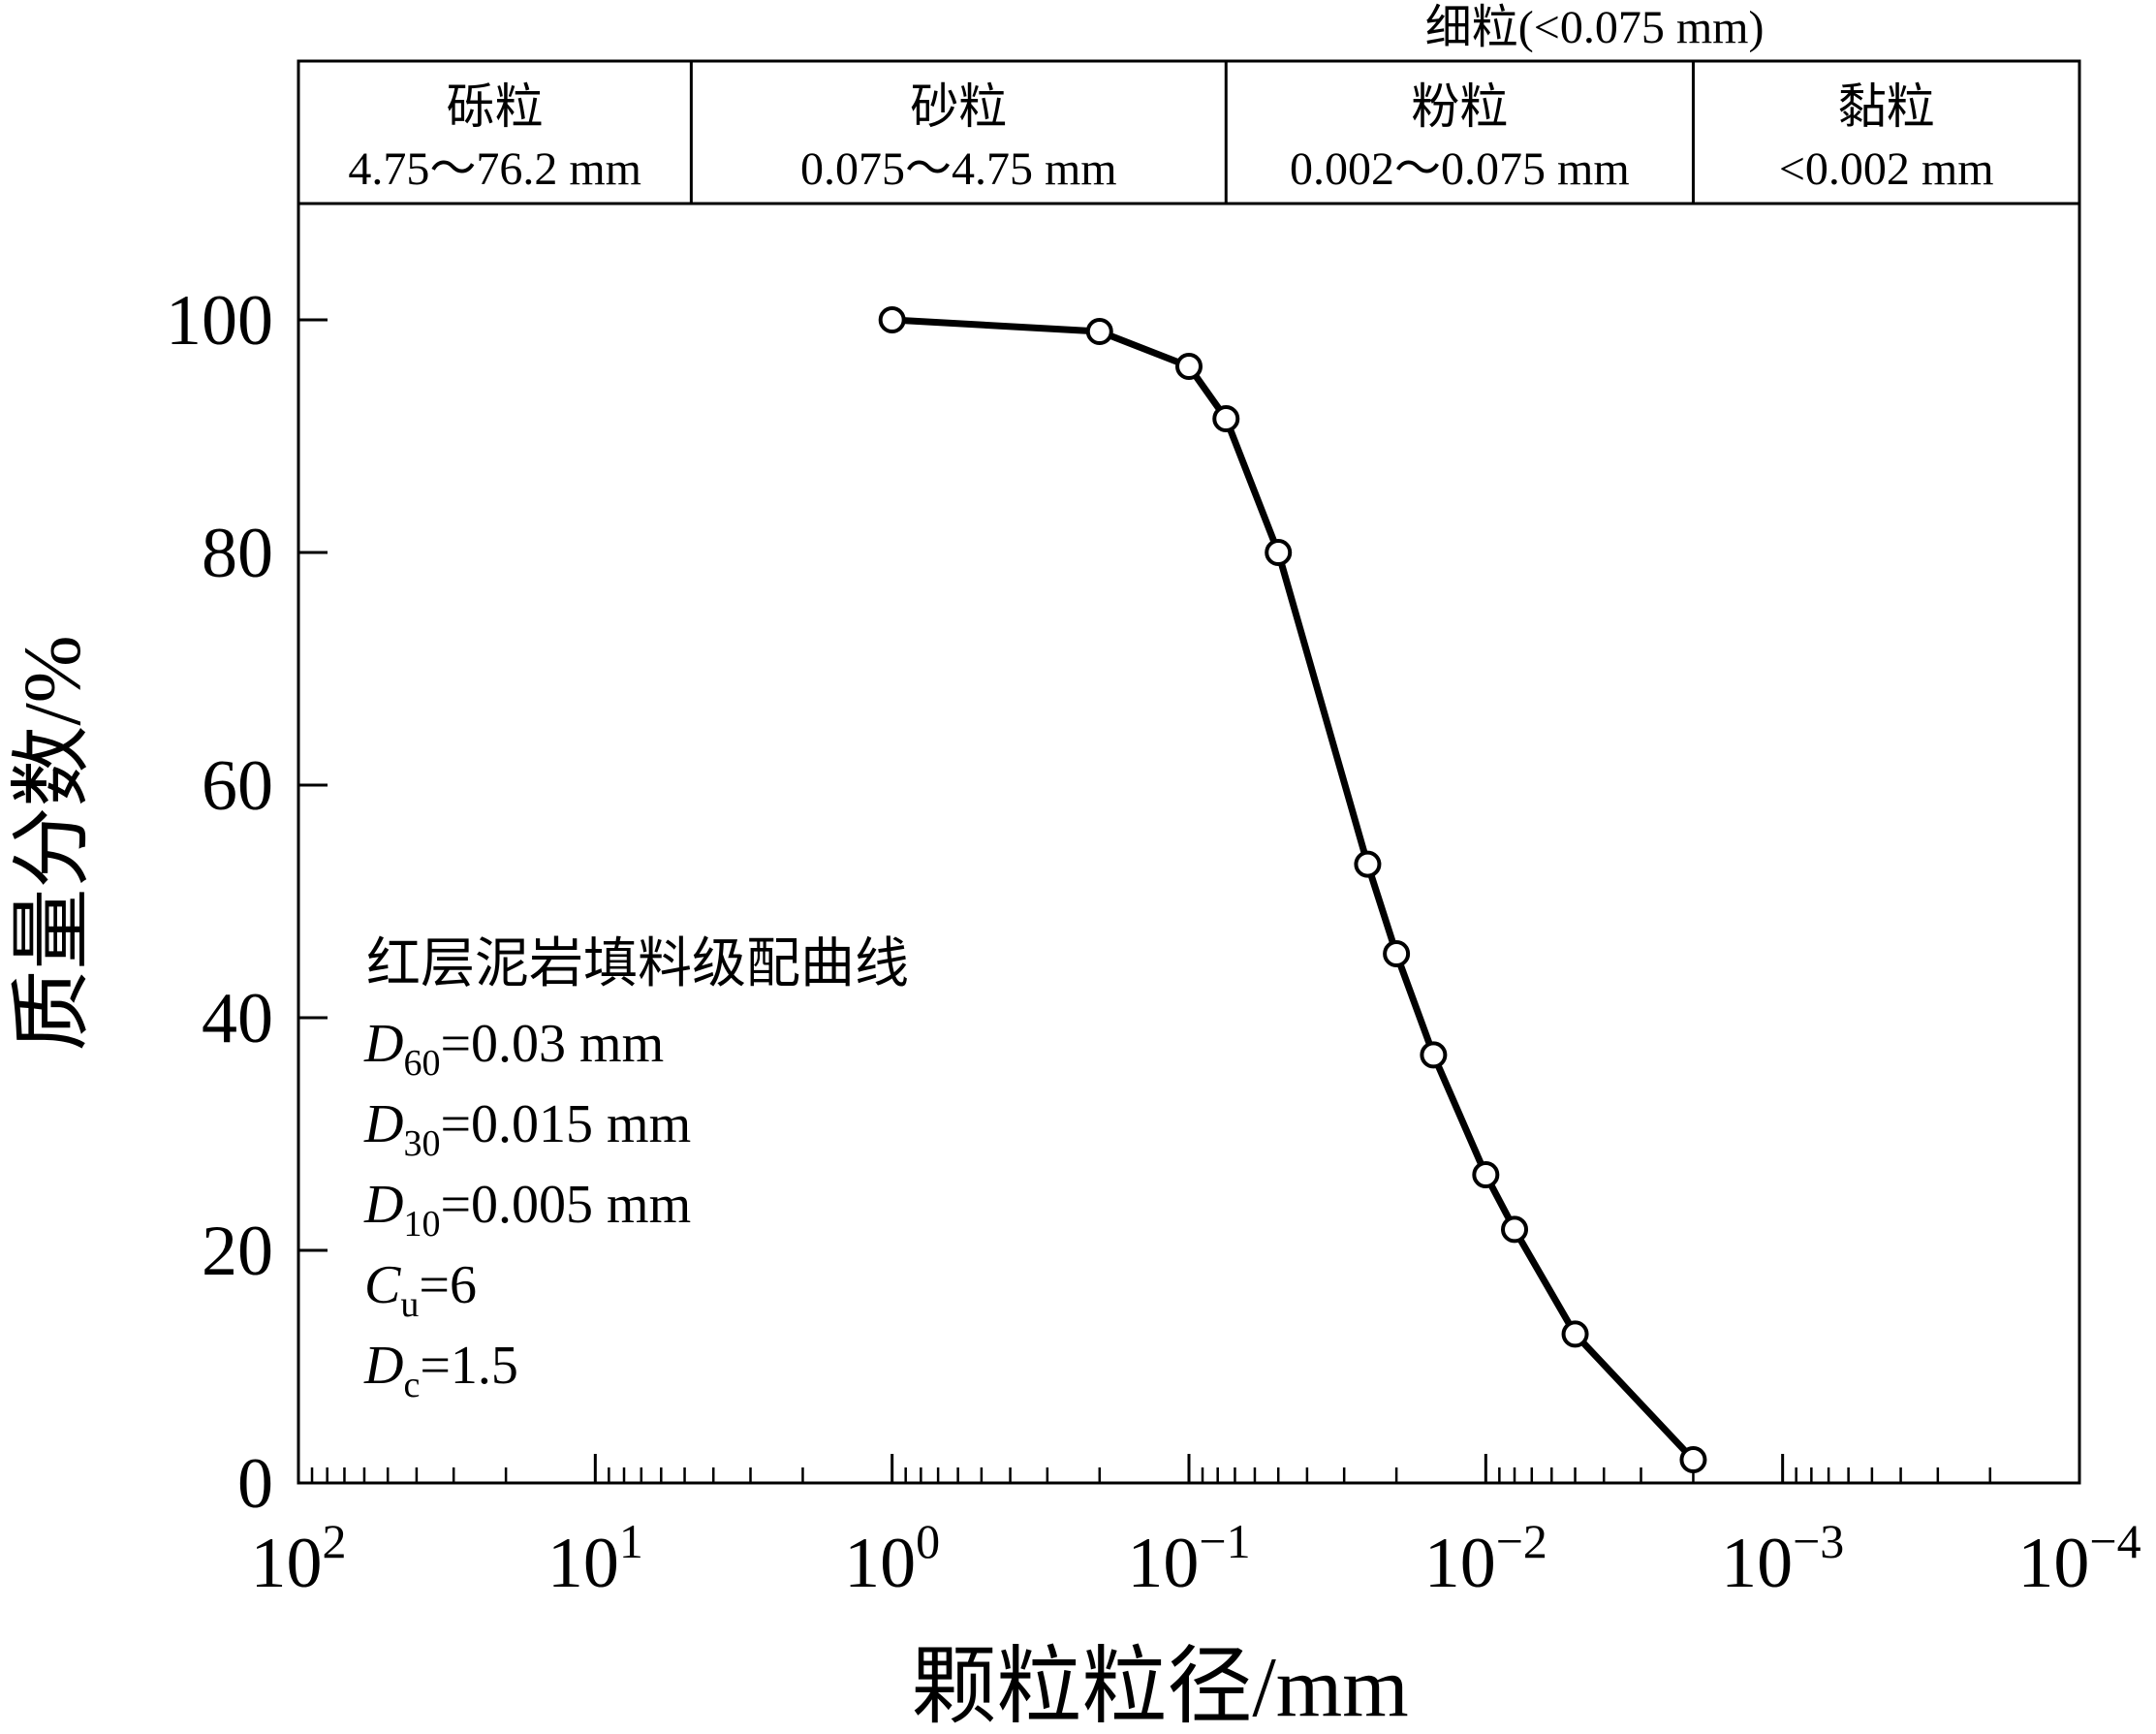  What do you see at coordinates (958, 169) in the screenshot?
I see `band-range: 0.075～4.75 mm` at bounding box center [958, 169].